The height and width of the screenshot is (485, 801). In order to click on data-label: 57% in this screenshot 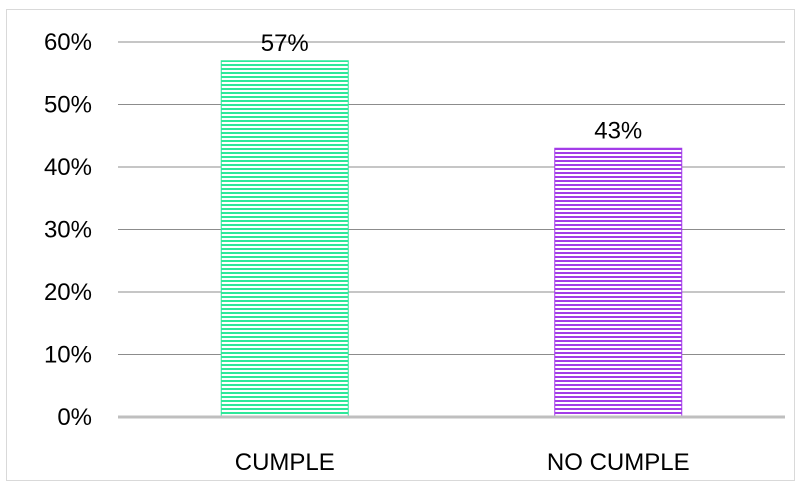, I will do `click(285, 43)`.